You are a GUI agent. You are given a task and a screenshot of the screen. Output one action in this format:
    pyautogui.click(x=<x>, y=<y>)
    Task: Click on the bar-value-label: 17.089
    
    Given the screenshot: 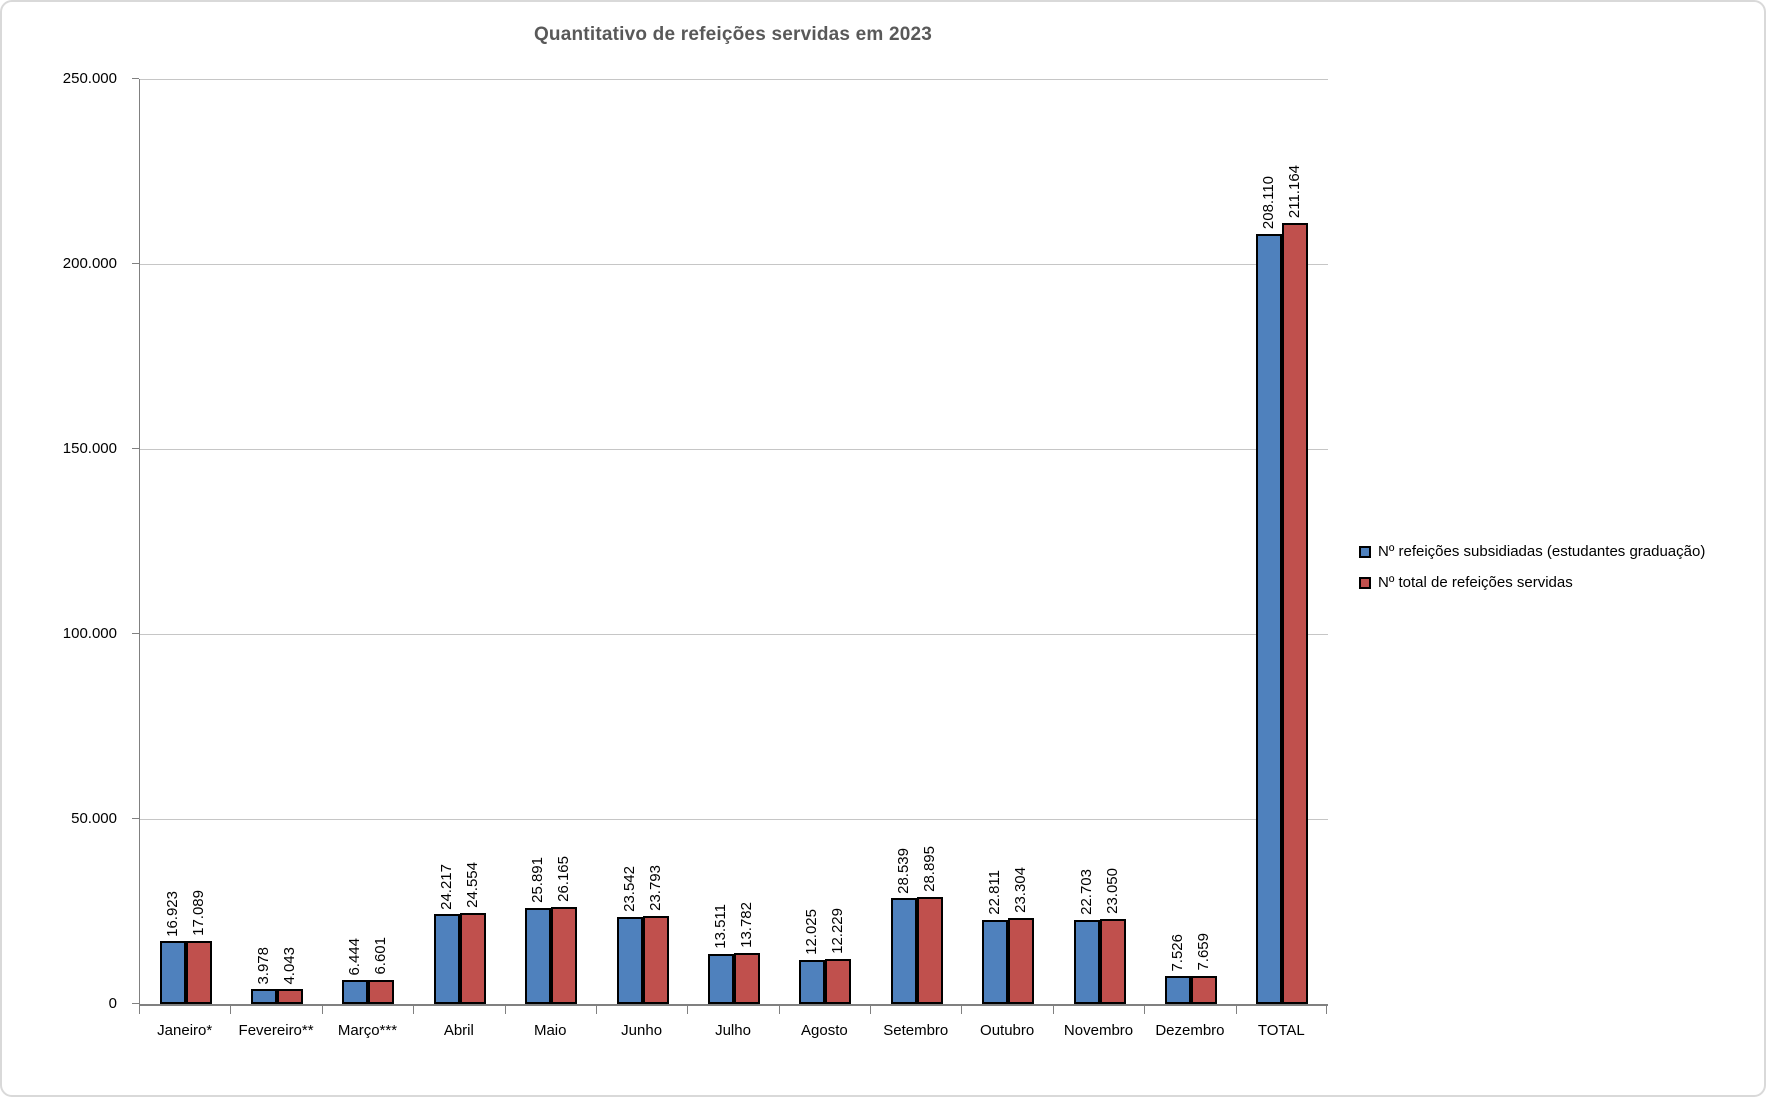 What is the action you would take?
    pyautogui.click(x=198, y=912)
    